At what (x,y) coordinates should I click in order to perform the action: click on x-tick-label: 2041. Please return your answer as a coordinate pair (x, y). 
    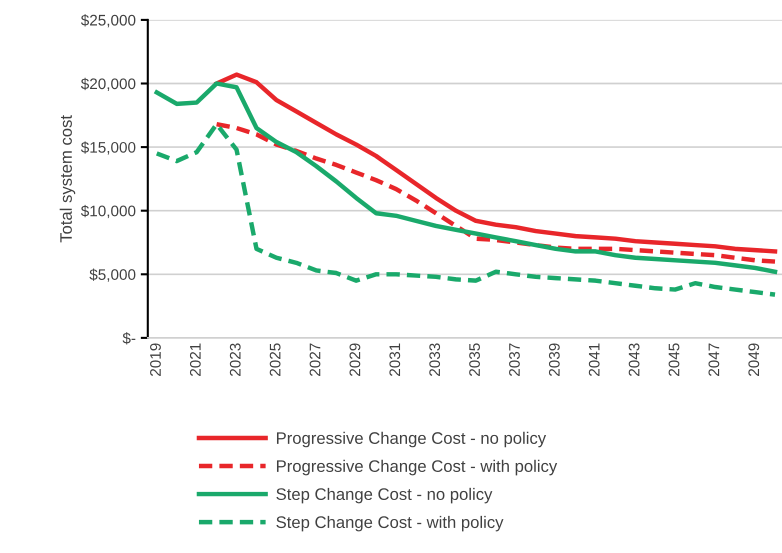
    Looking at the image, I should click on (594, 359).